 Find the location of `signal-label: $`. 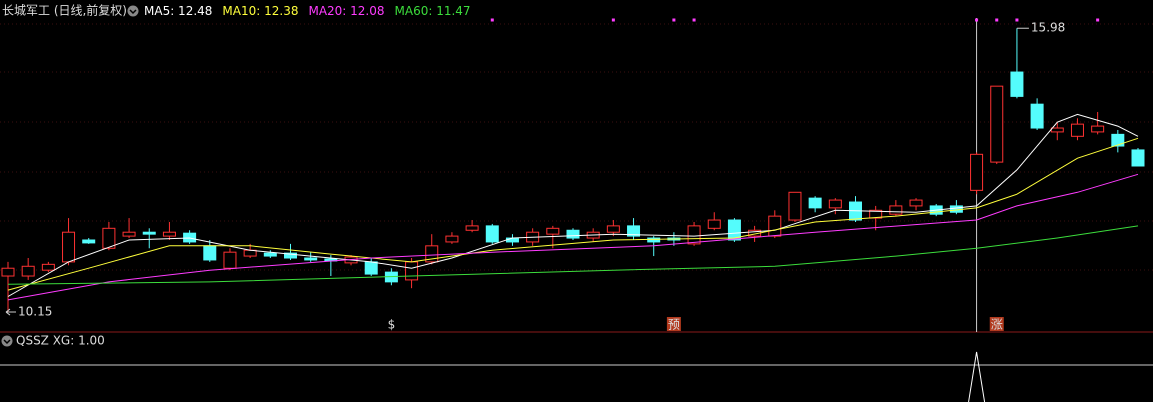

signal-label: $ is located at coordinates (392, 325).